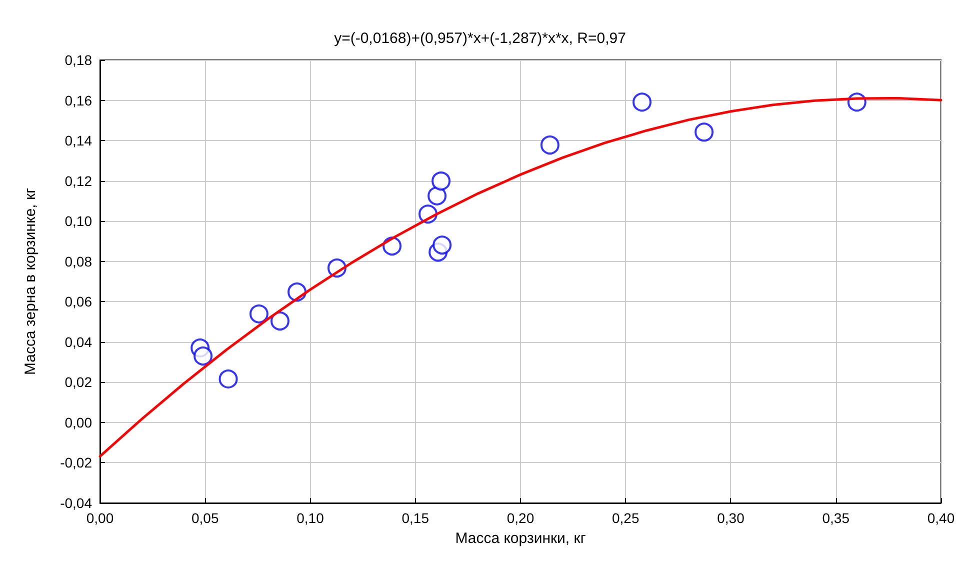 This screenshot has width=960, height=563. What do you see at coordinates (520, 538) in the screenshot?
I see `x-axis-title: Масса корзинки, кг` at bounding box center [520, 538].